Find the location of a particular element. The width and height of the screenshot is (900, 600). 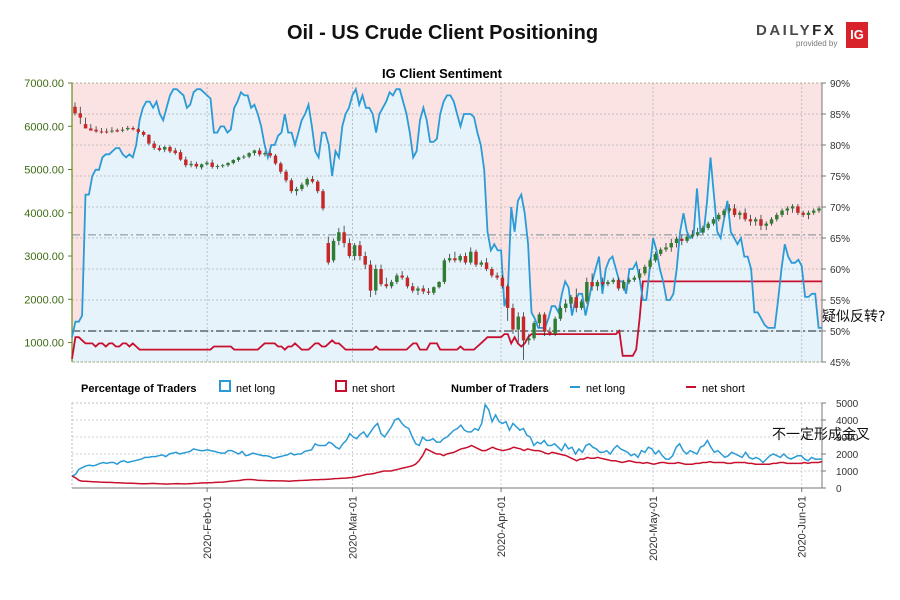

lower-axis-tick-label: 1000 is located at coordinates (847, 472).